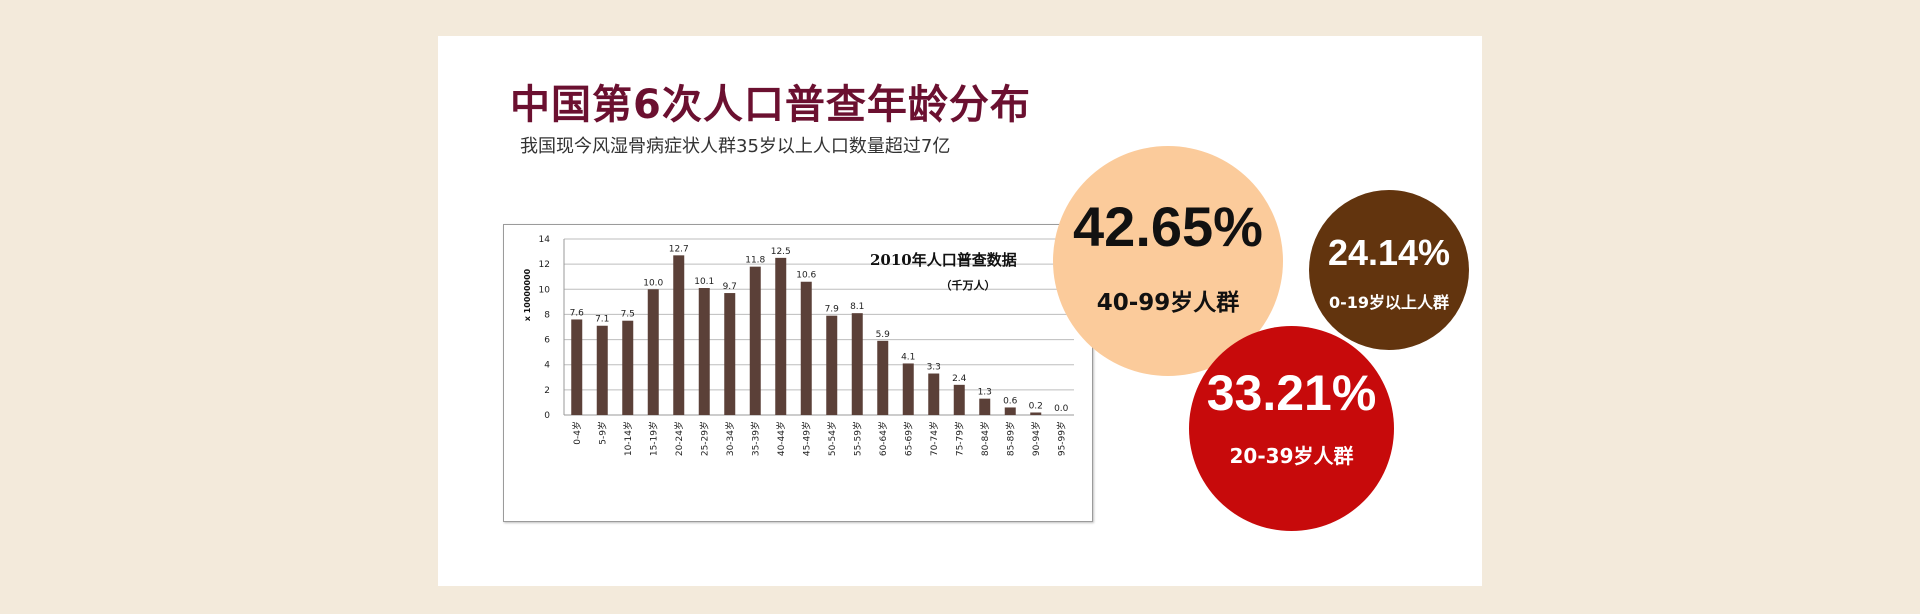  I want to click on x-tick-label: 75-79岁, so click(959, 438).